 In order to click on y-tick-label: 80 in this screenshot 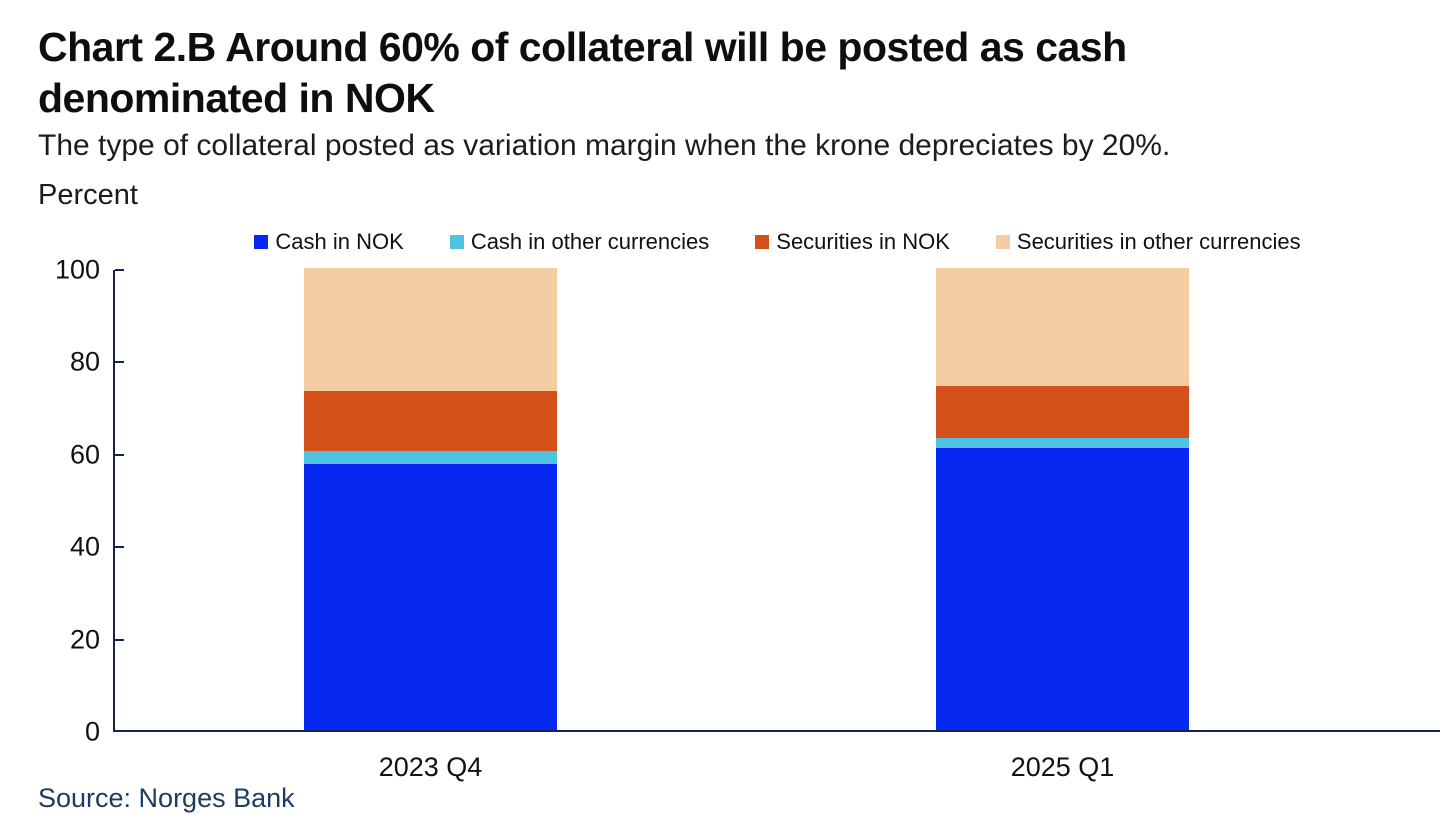, I will do `click(84, 361)`.